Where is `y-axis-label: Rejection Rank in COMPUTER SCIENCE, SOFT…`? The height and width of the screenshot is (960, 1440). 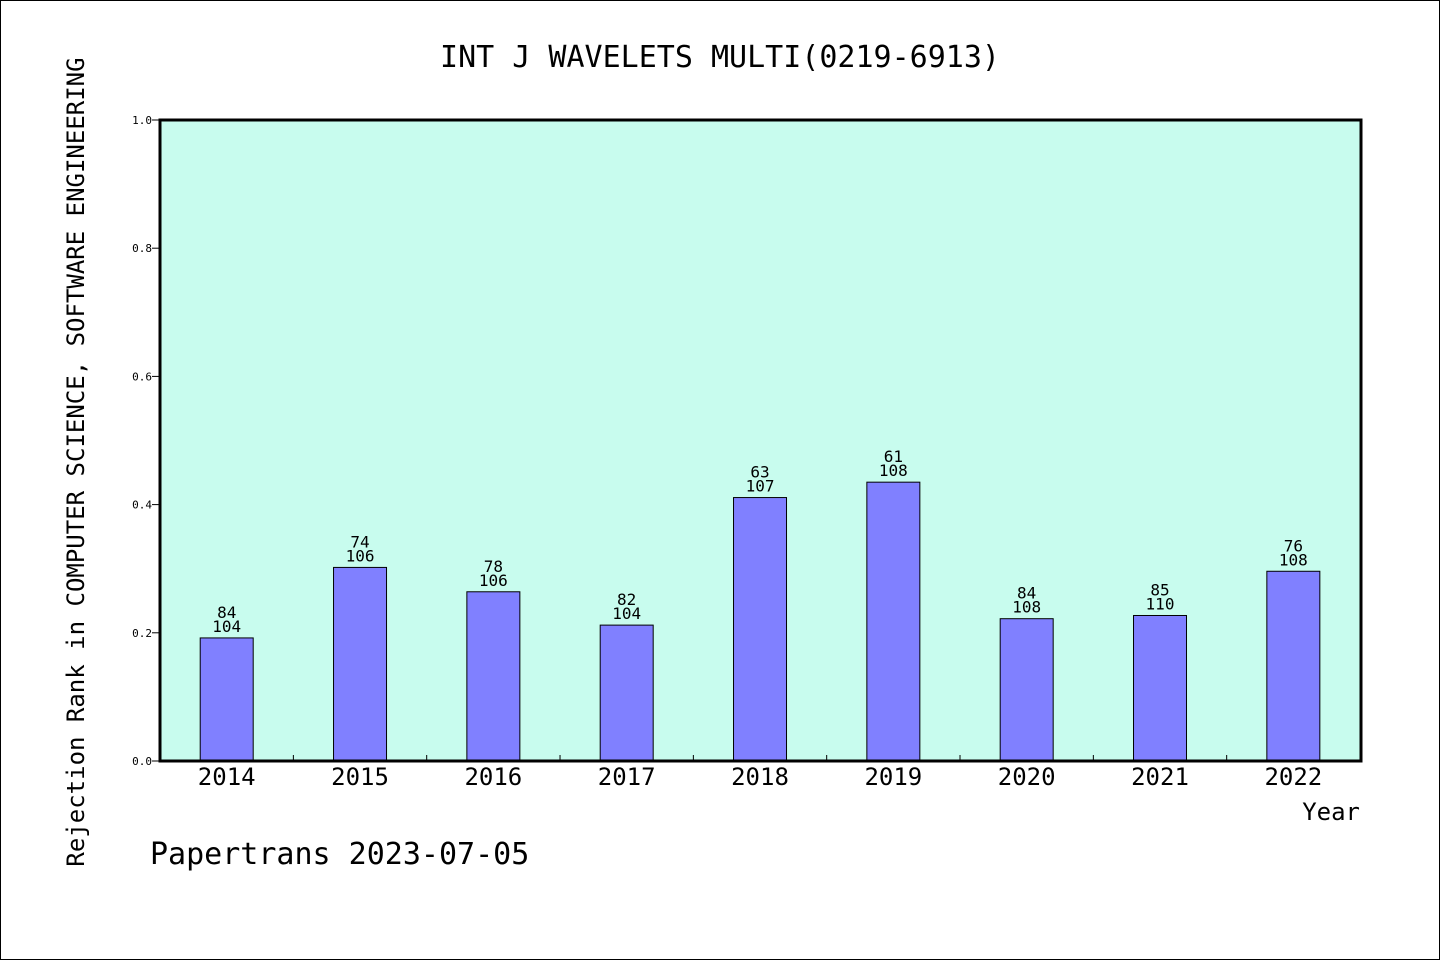 y-axis-label: Rejection Rank in COMPUTER SCIENCE, SOFT… is located at coordinates (76, 461).